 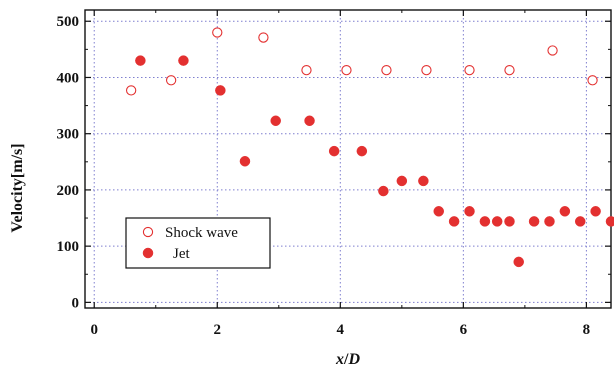 What do you see at coordinates (68, 247) in the screenshot?
I see `y-tick-label: 100` at bounding box center [68, 247].